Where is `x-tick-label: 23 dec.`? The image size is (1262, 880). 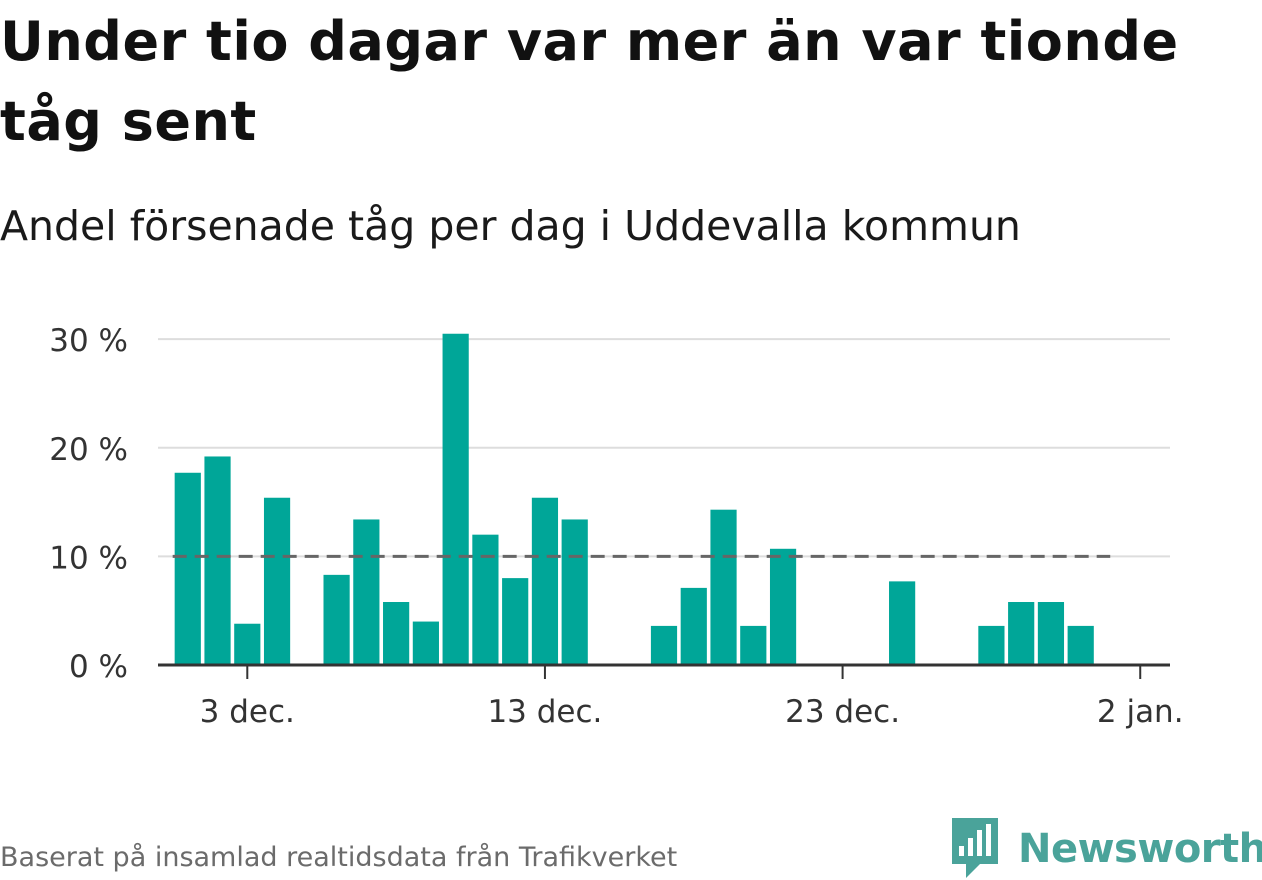 x-tick-label: 23 dec. is located at coordinates (842, 712).